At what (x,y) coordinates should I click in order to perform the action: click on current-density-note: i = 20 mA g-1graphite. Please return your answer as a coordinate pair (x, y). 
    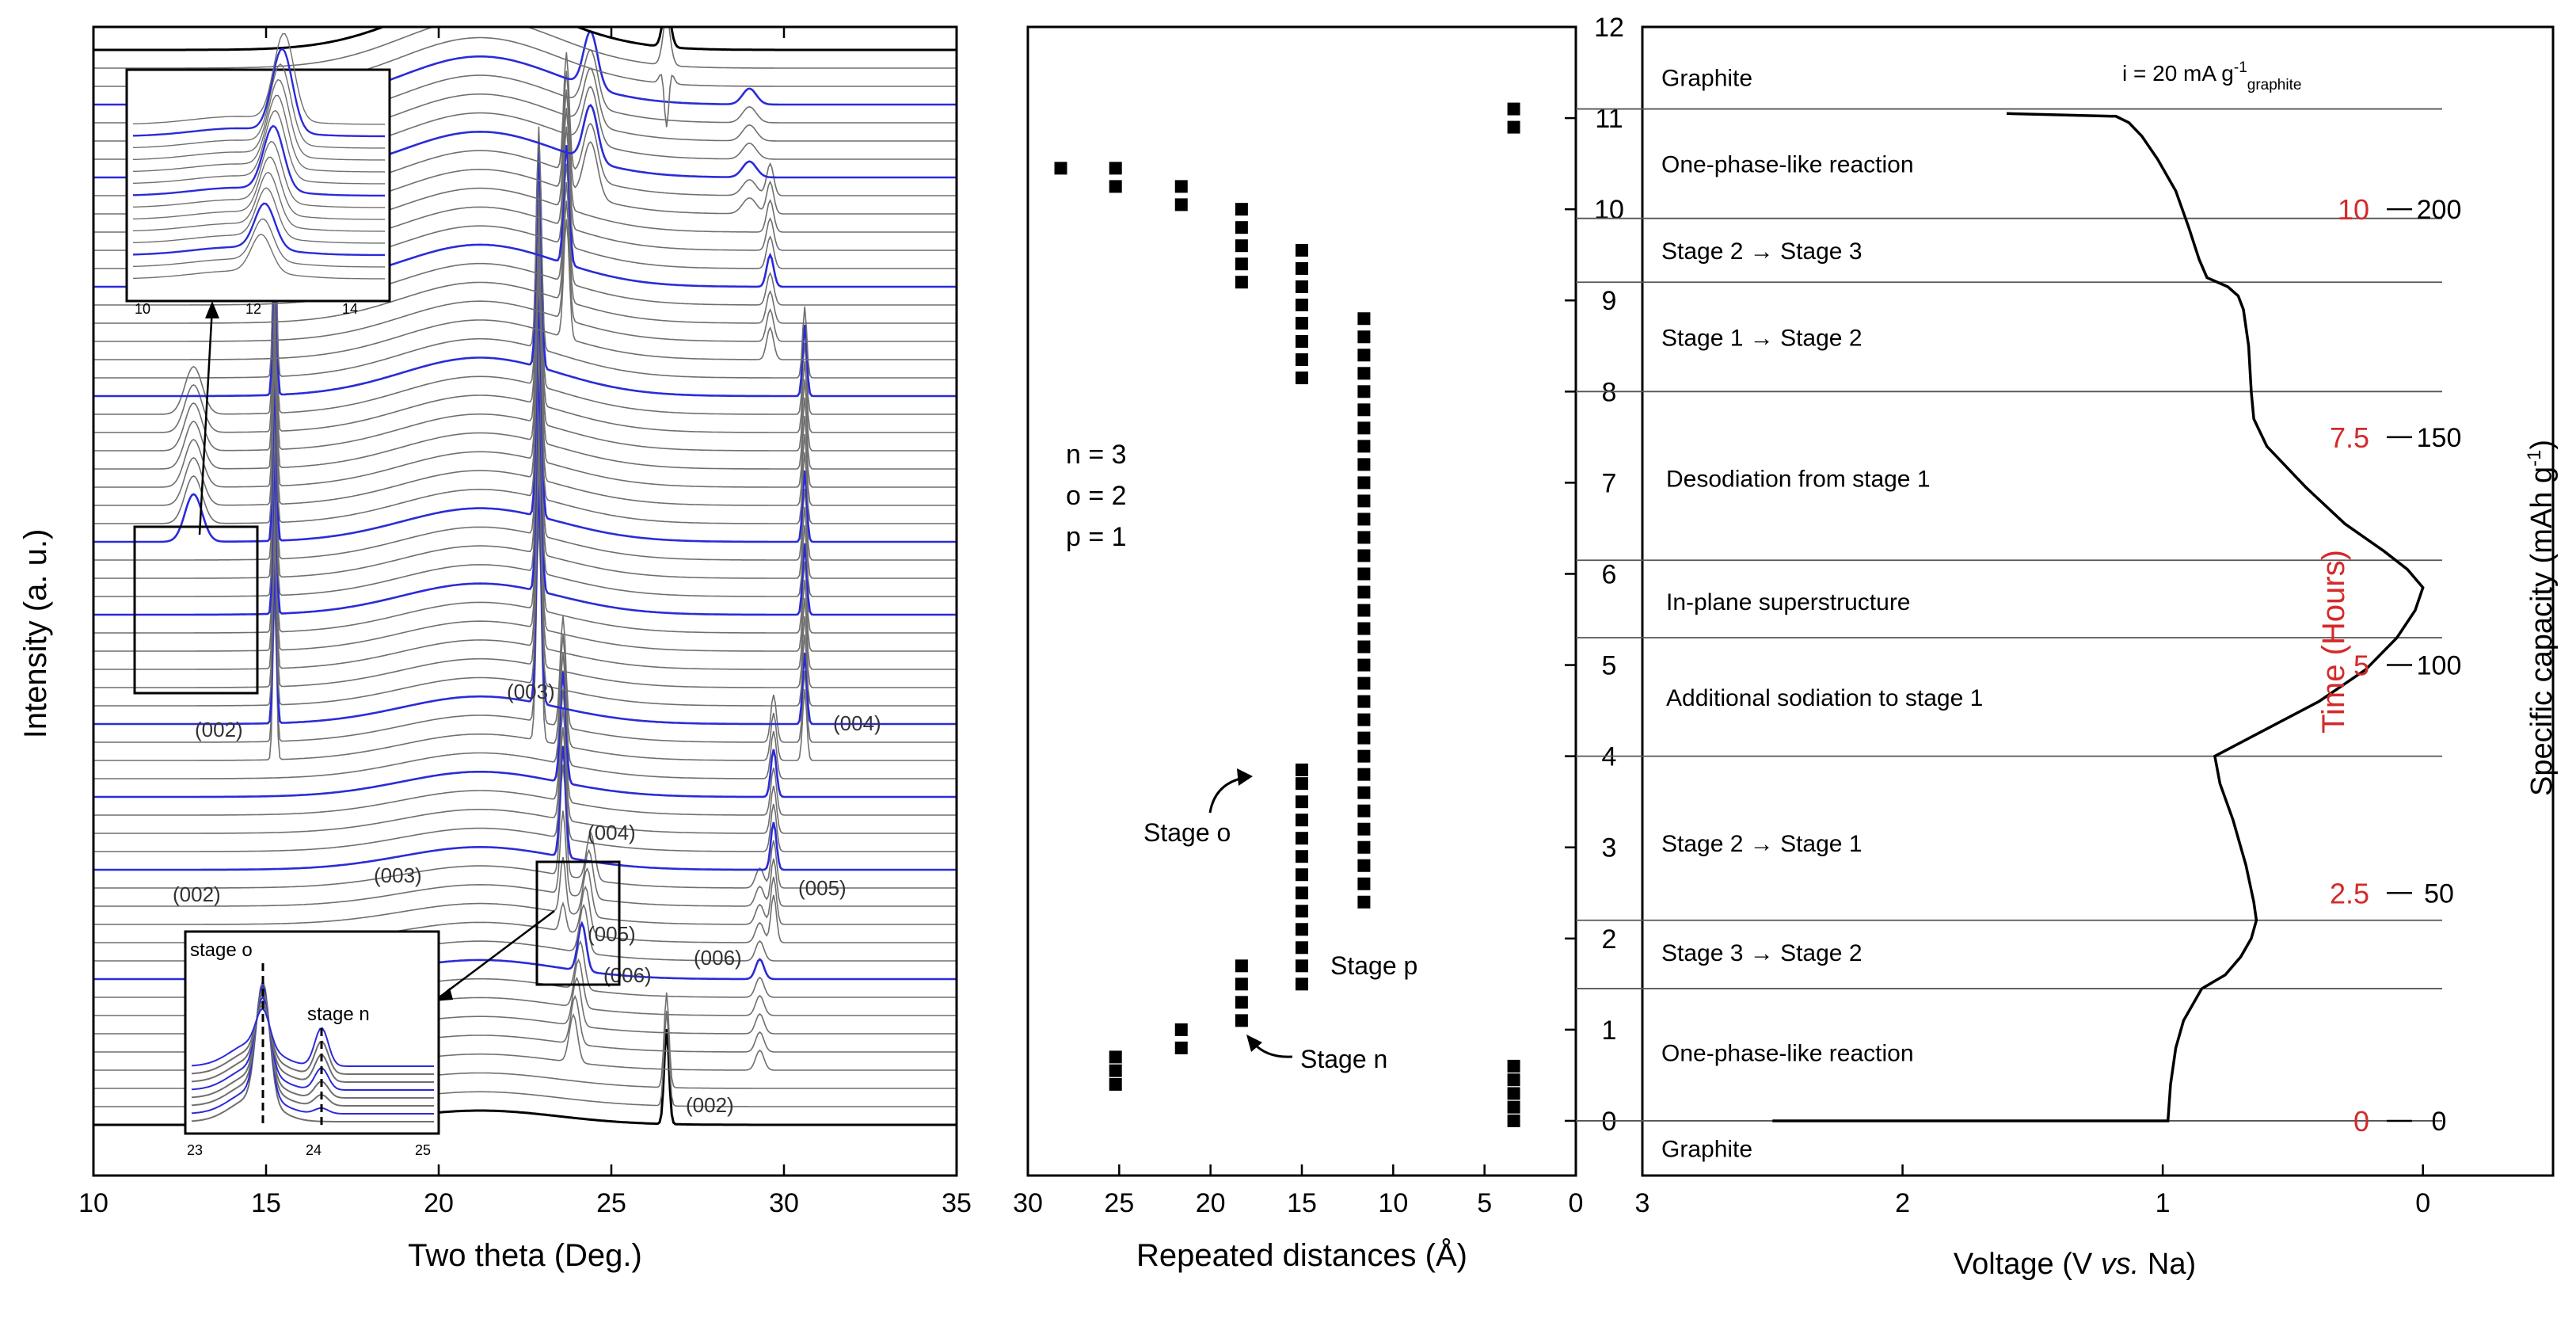
    Looking at the image, I should click on (2211, 76).